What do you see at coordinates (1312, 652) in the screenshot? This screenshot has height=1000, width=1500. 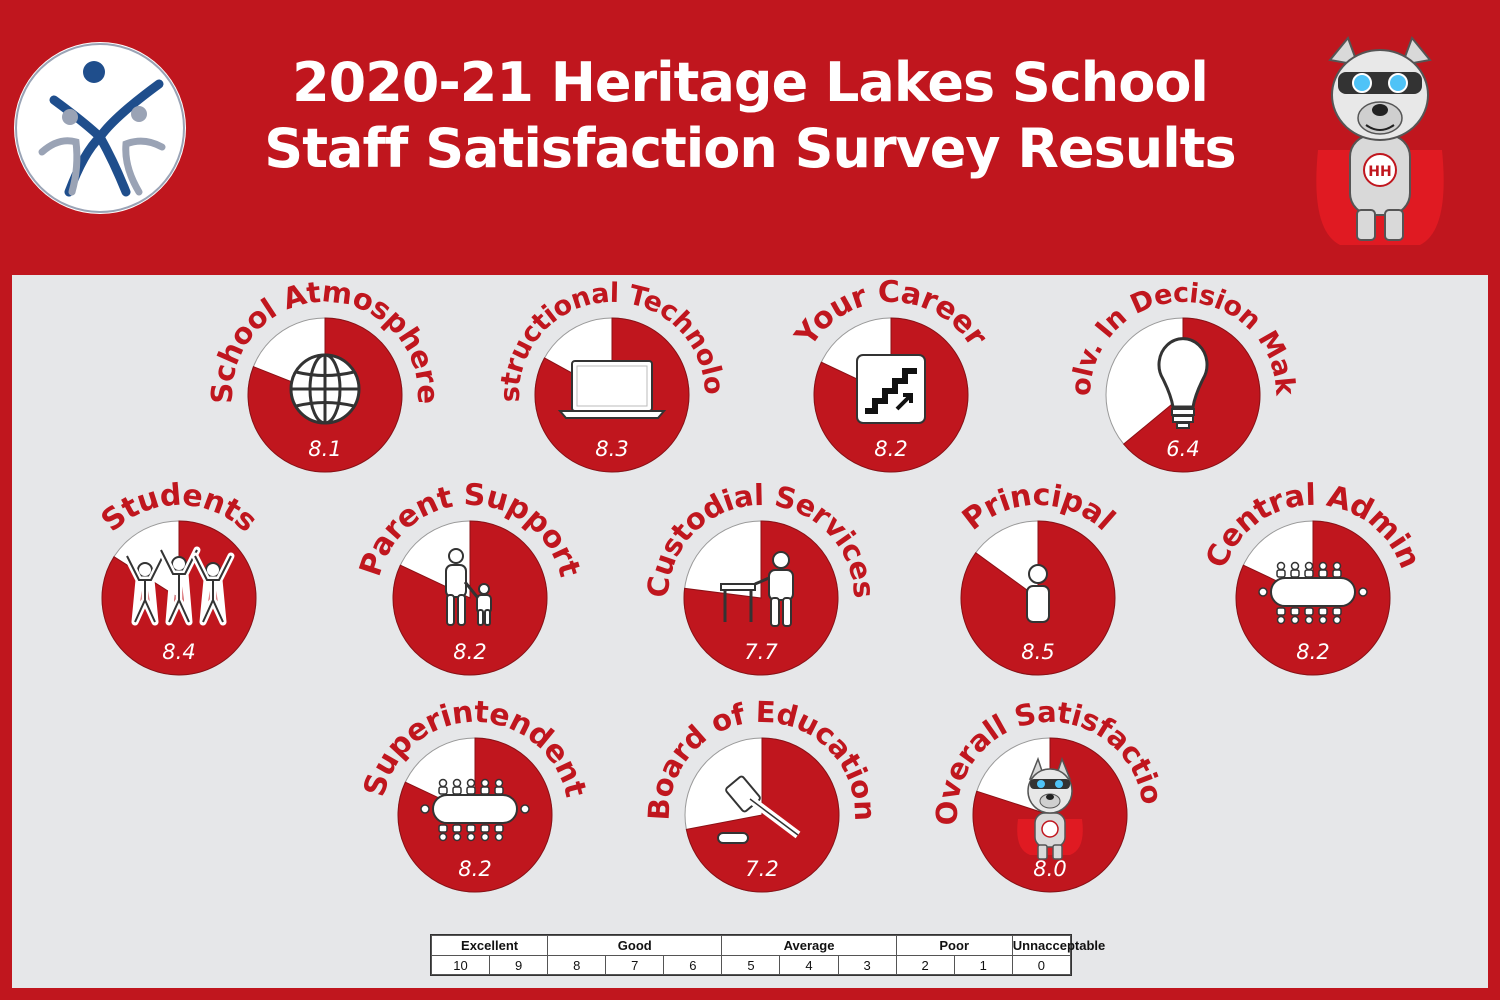 I see `value-label-central-admin: 8.2` at bounding box center [1312, 652].